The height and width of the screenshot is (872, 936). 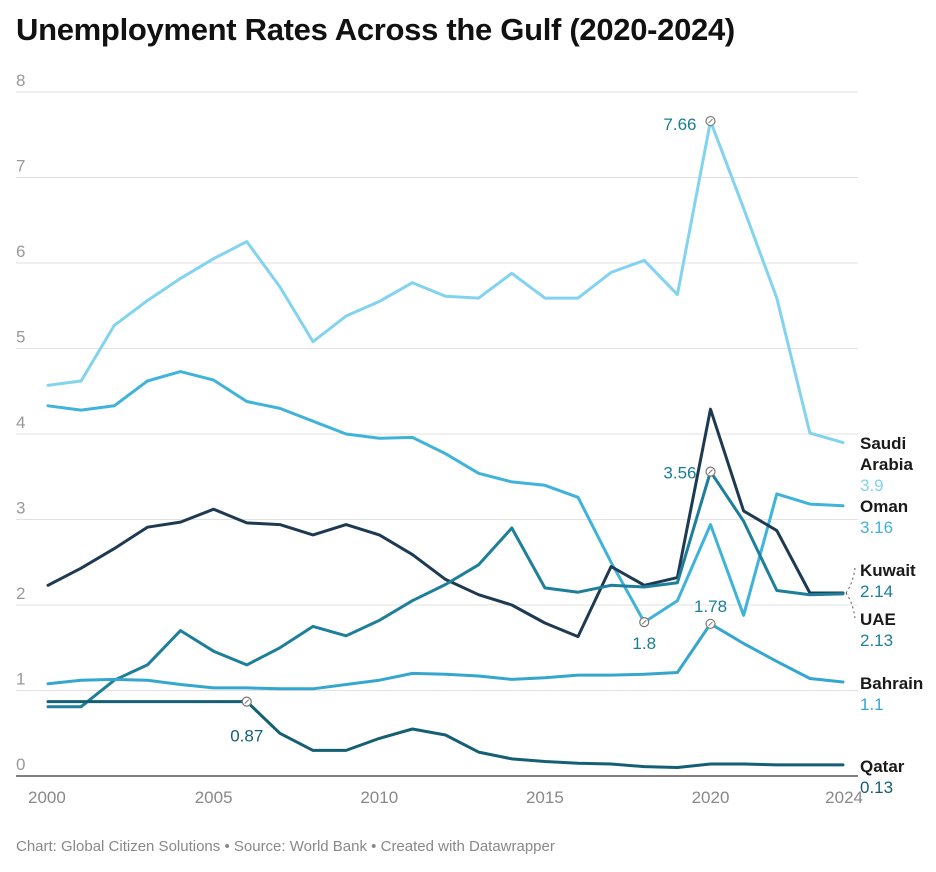 I want to click on series-line-bahrain, so click(x=445, y=656).